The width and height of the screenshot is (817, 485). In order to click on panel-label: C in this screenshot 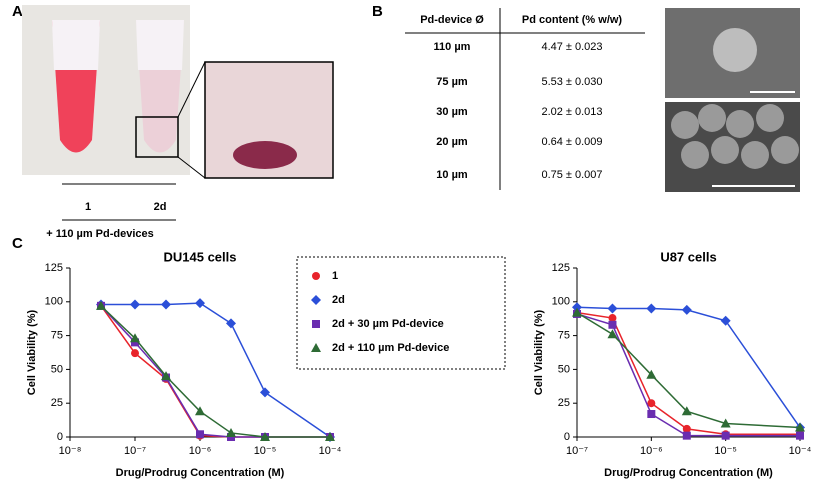, I will do `click(17, 243)`.